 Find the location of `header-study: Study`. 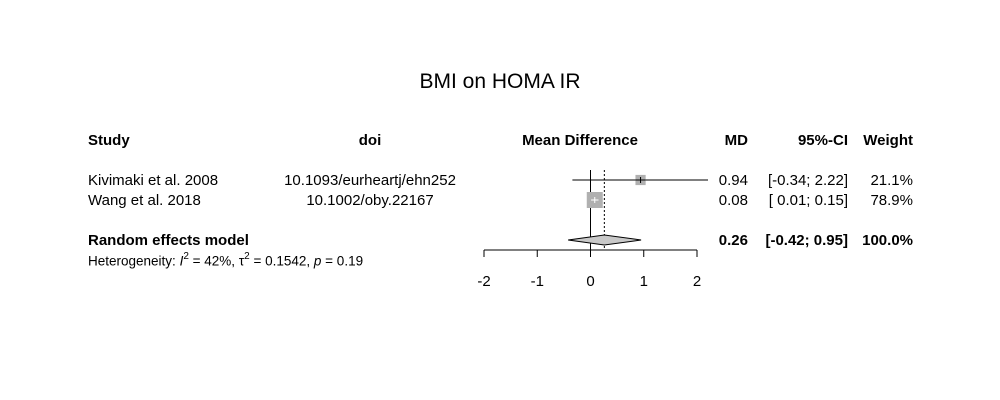

header-study: Study is located at coordinates (109, 140).